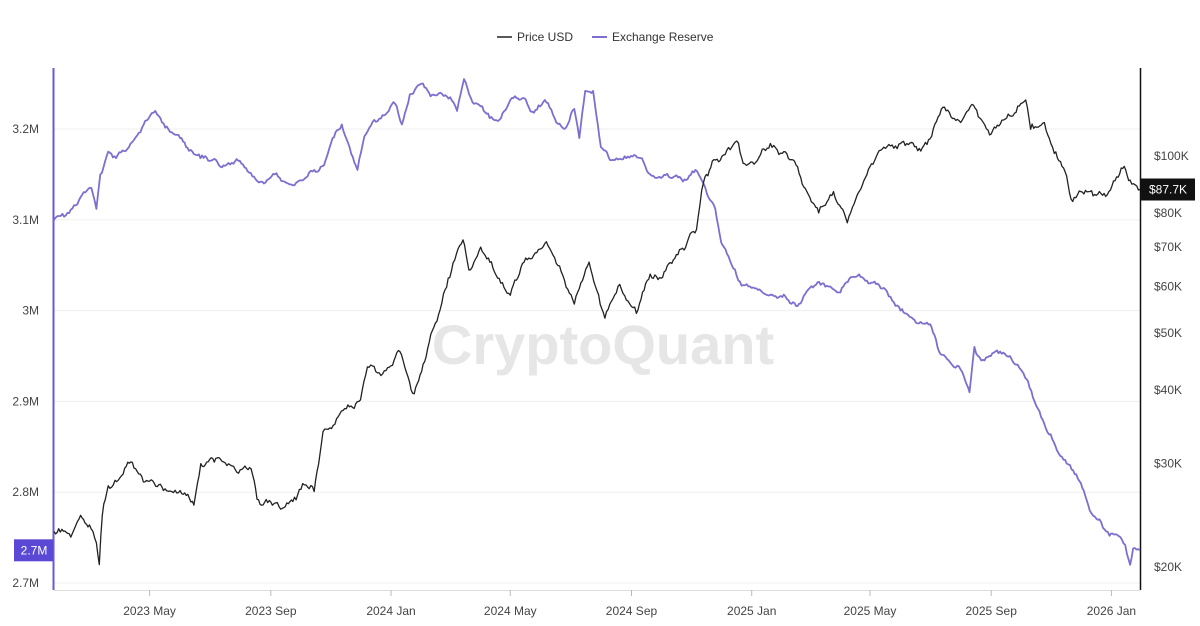 Image resolution: width=1200 pixels, height=626 pixels. What do you see at coordinates (1171, 361) in the screenshot?
I see `right-axis-ticks: $100K $80K $70K $60K $50K $40K $30K $20K` at bounding box center [1171, 361].